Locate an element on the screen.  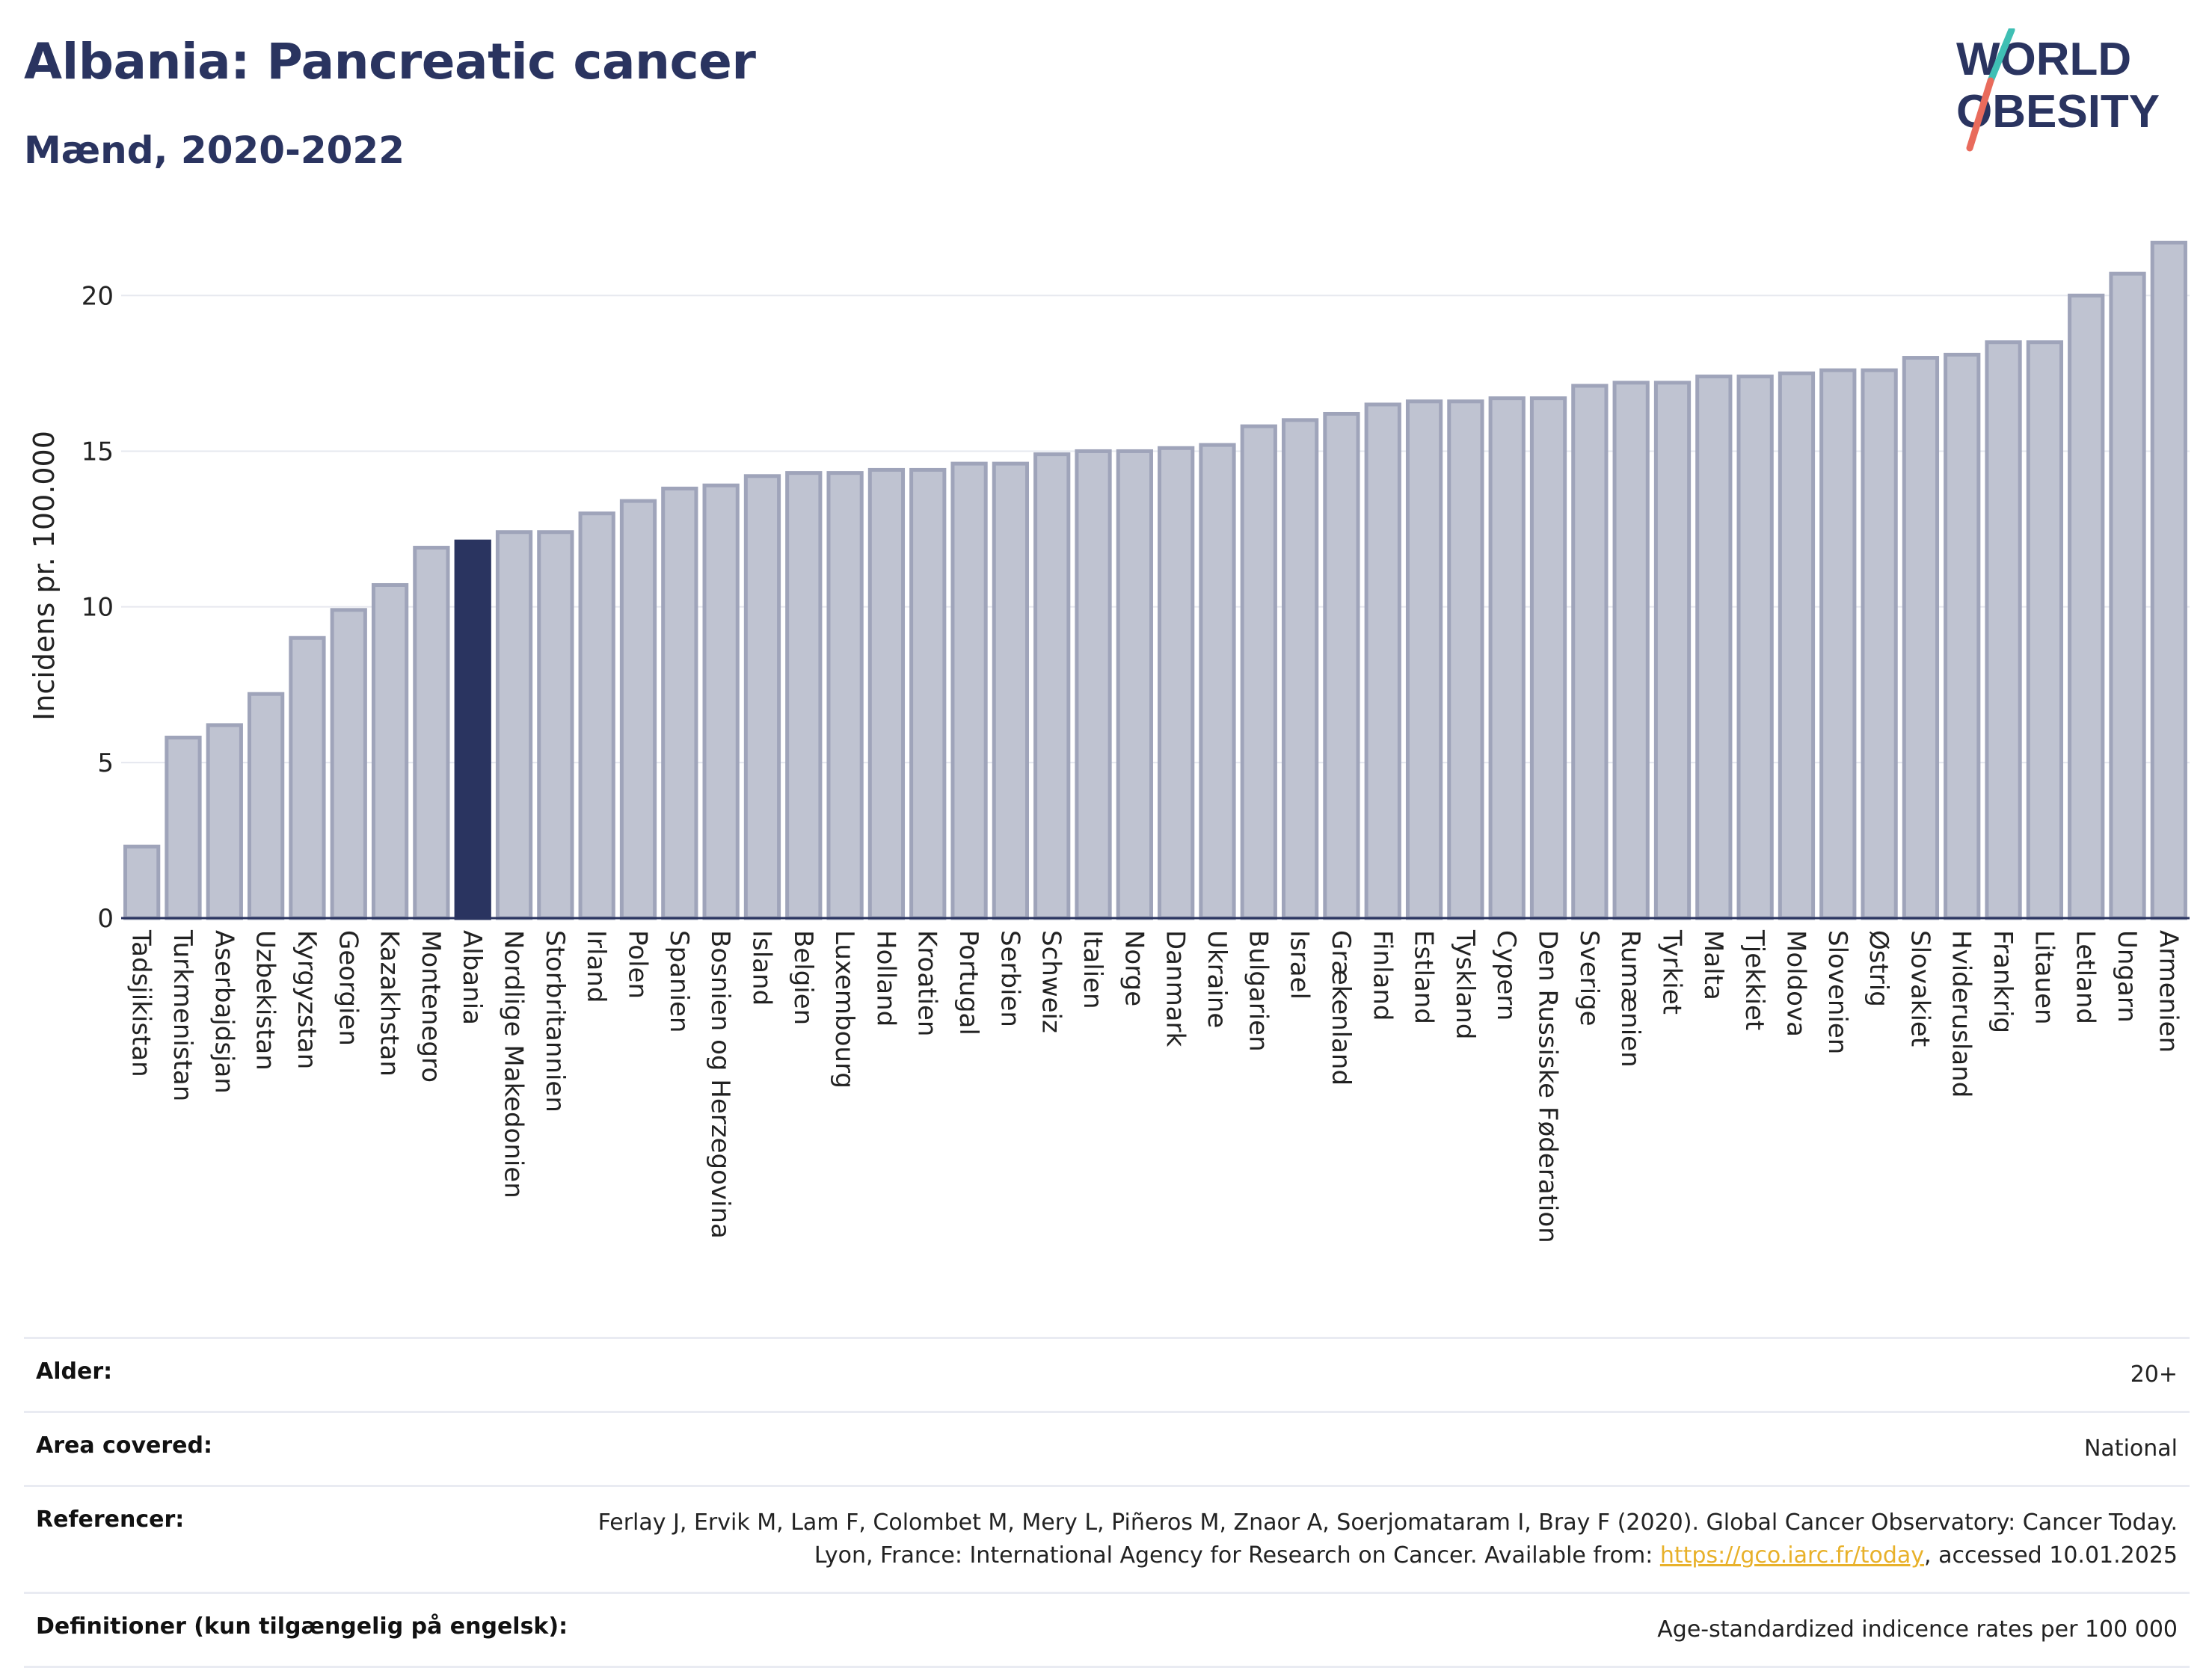
info-value-area: National is located at coordinates (2130, 1448).